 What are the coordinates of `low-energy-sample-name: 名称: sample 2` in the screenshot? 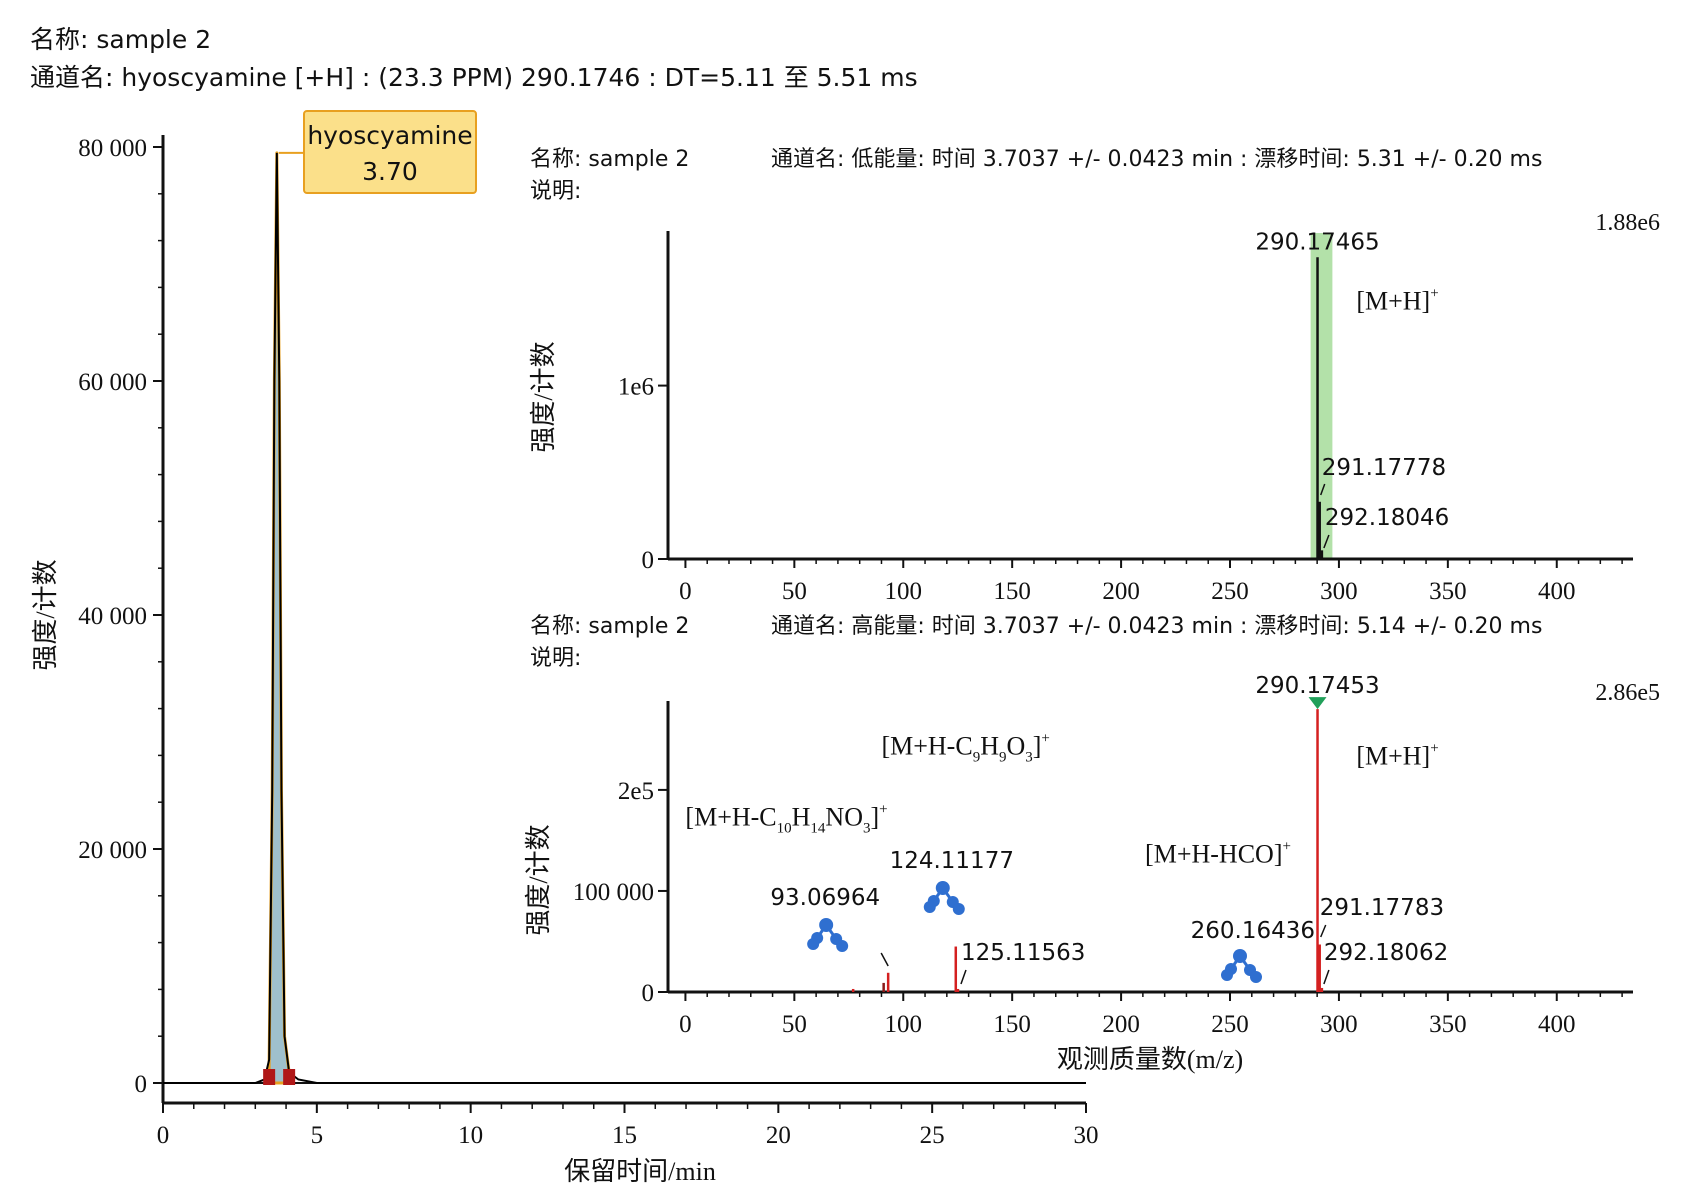 It's located at (609, 159).